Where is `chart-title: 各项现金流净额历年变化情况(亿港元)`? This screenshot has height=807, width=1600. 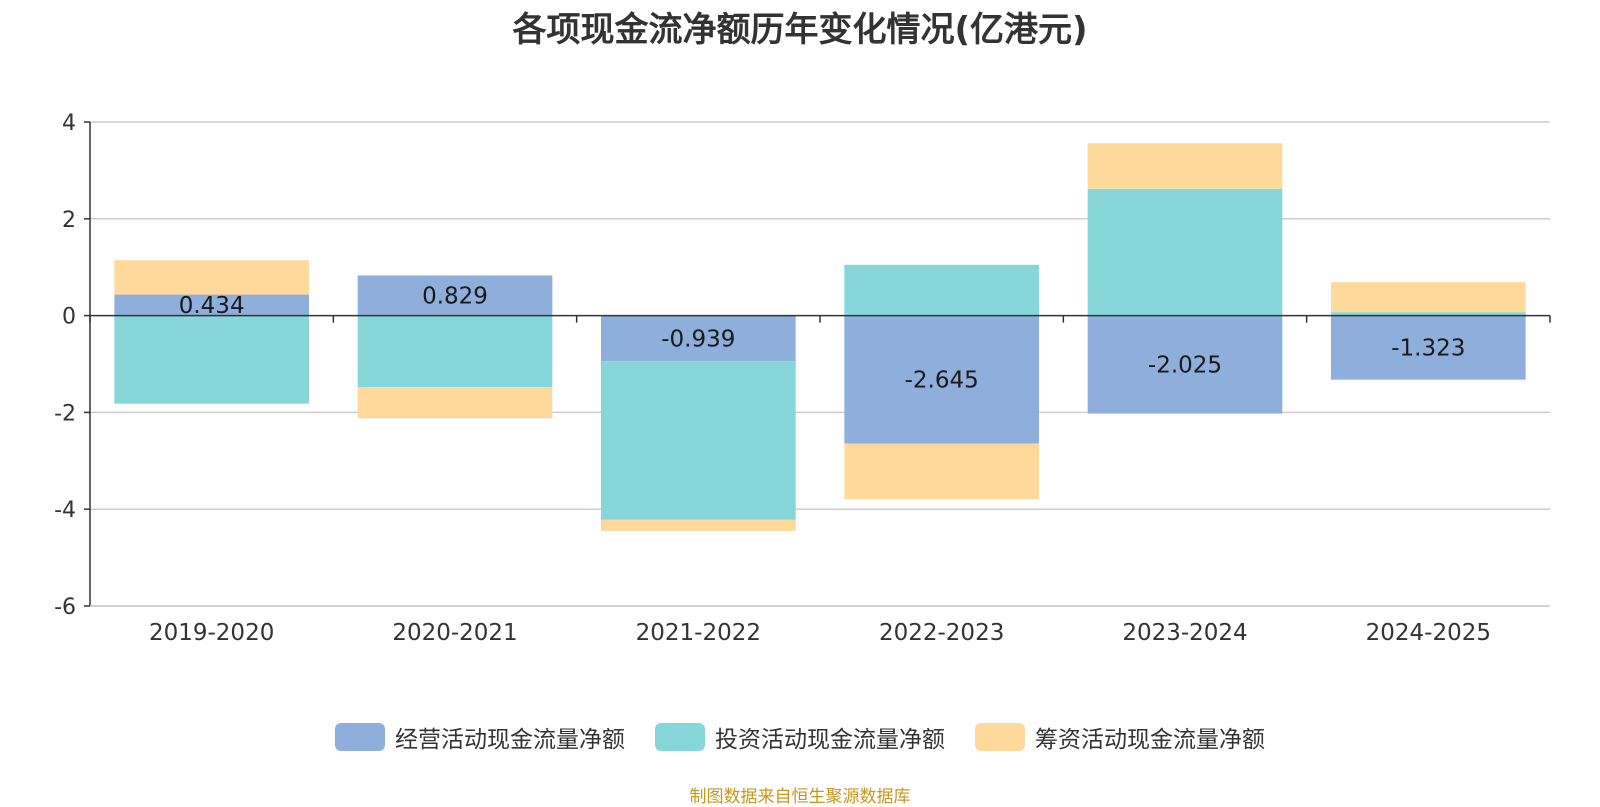
chart-title: 各项现金流净额历年变化情况(亿港元) is located at coordinates (800, 30).